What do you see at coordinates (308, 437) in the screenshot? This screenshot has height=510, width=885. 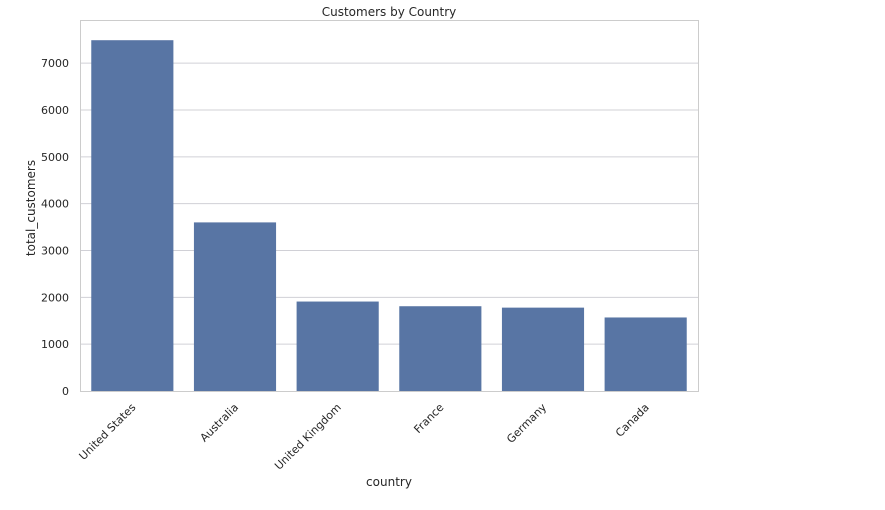 I see `x-tick-label: United Kingdom` at bounding box center [308, 437].